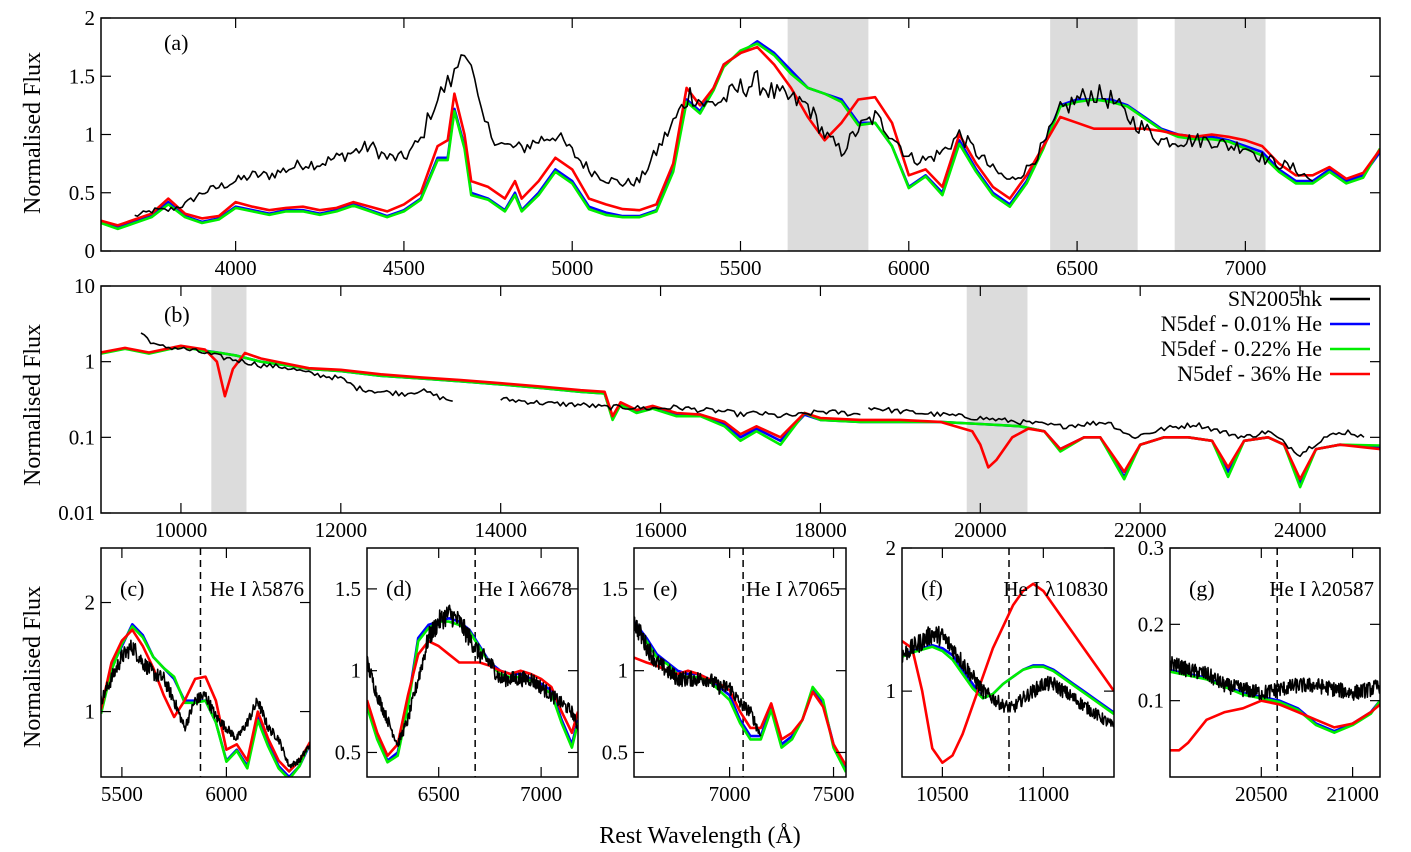  I want to click on x-tick-label-a: 7000, so click(1245, 268).